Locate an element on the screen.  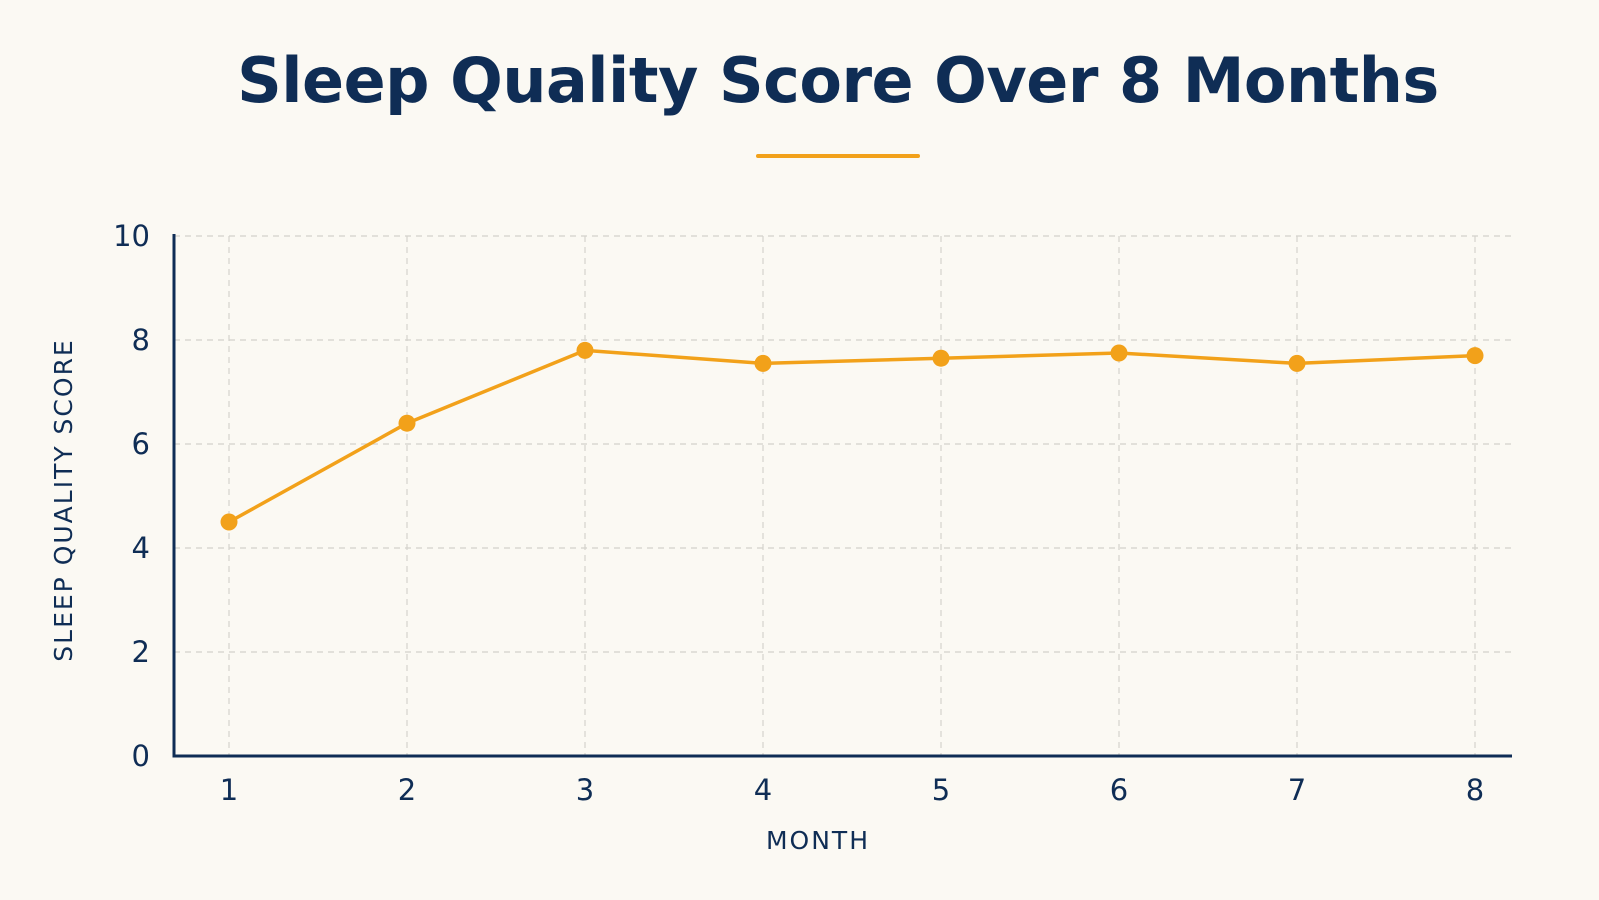
x-tick-label-7: 7 is located at coordinates (1297, 790).